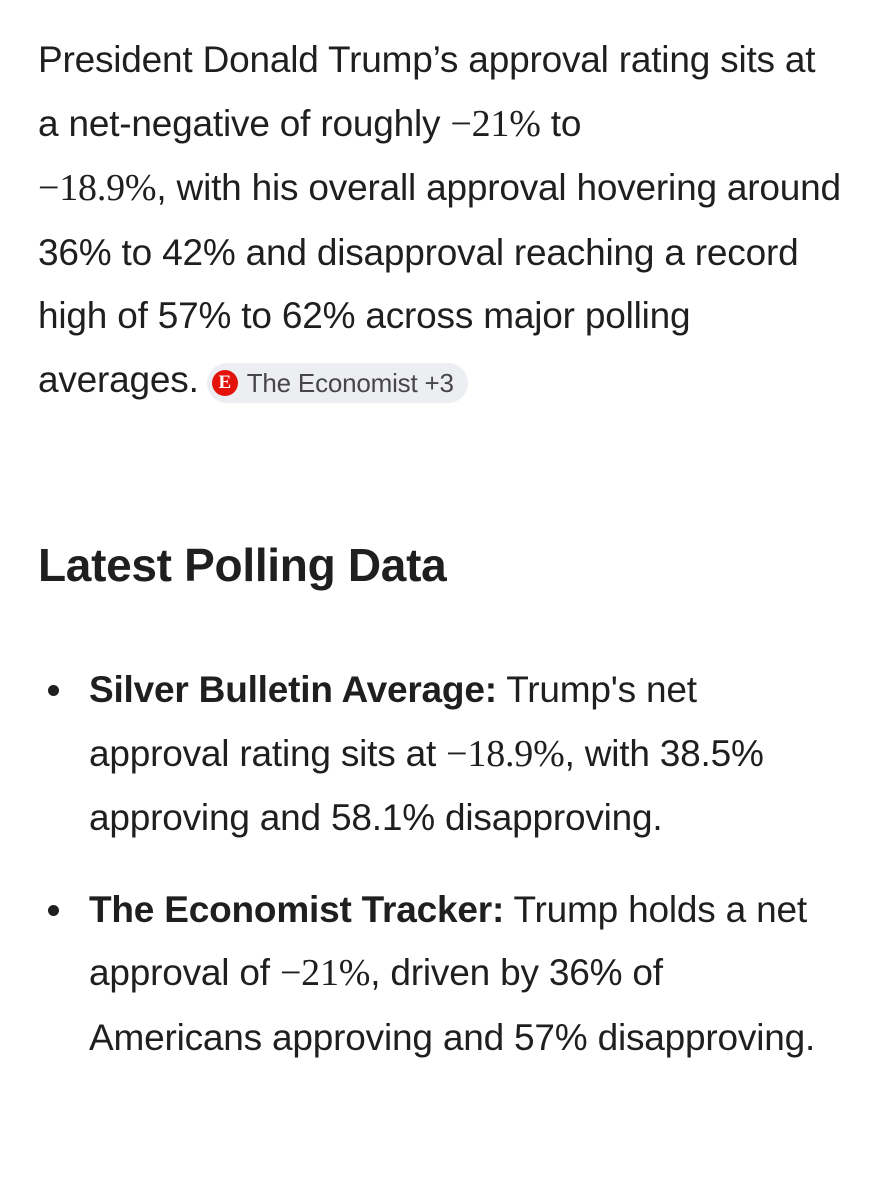 The image size is (885, 1200). What do you see at coordinates (97, 188) in the screenshot?
I see `net-high-value: −18.9%` at bounding box center [97, 188].